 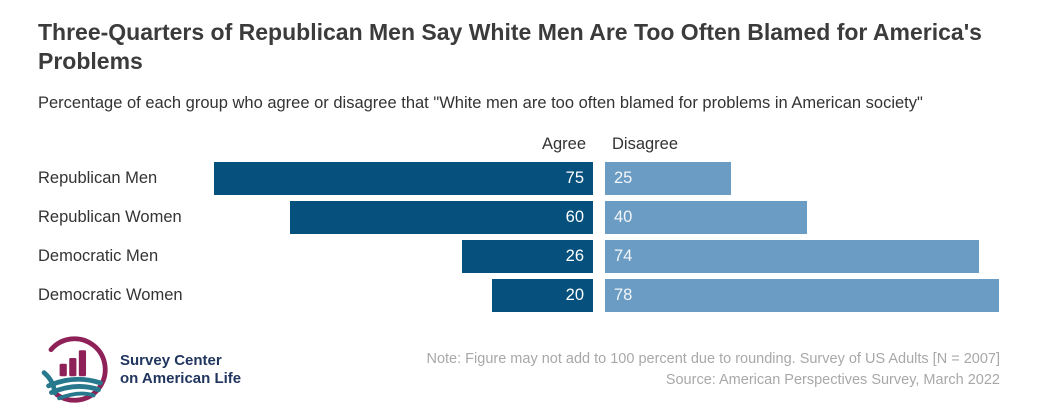 What do you see at coordinates (63, 370) in the screenshot?
I see `logo-bar-small` at bounding box center [63, 370].